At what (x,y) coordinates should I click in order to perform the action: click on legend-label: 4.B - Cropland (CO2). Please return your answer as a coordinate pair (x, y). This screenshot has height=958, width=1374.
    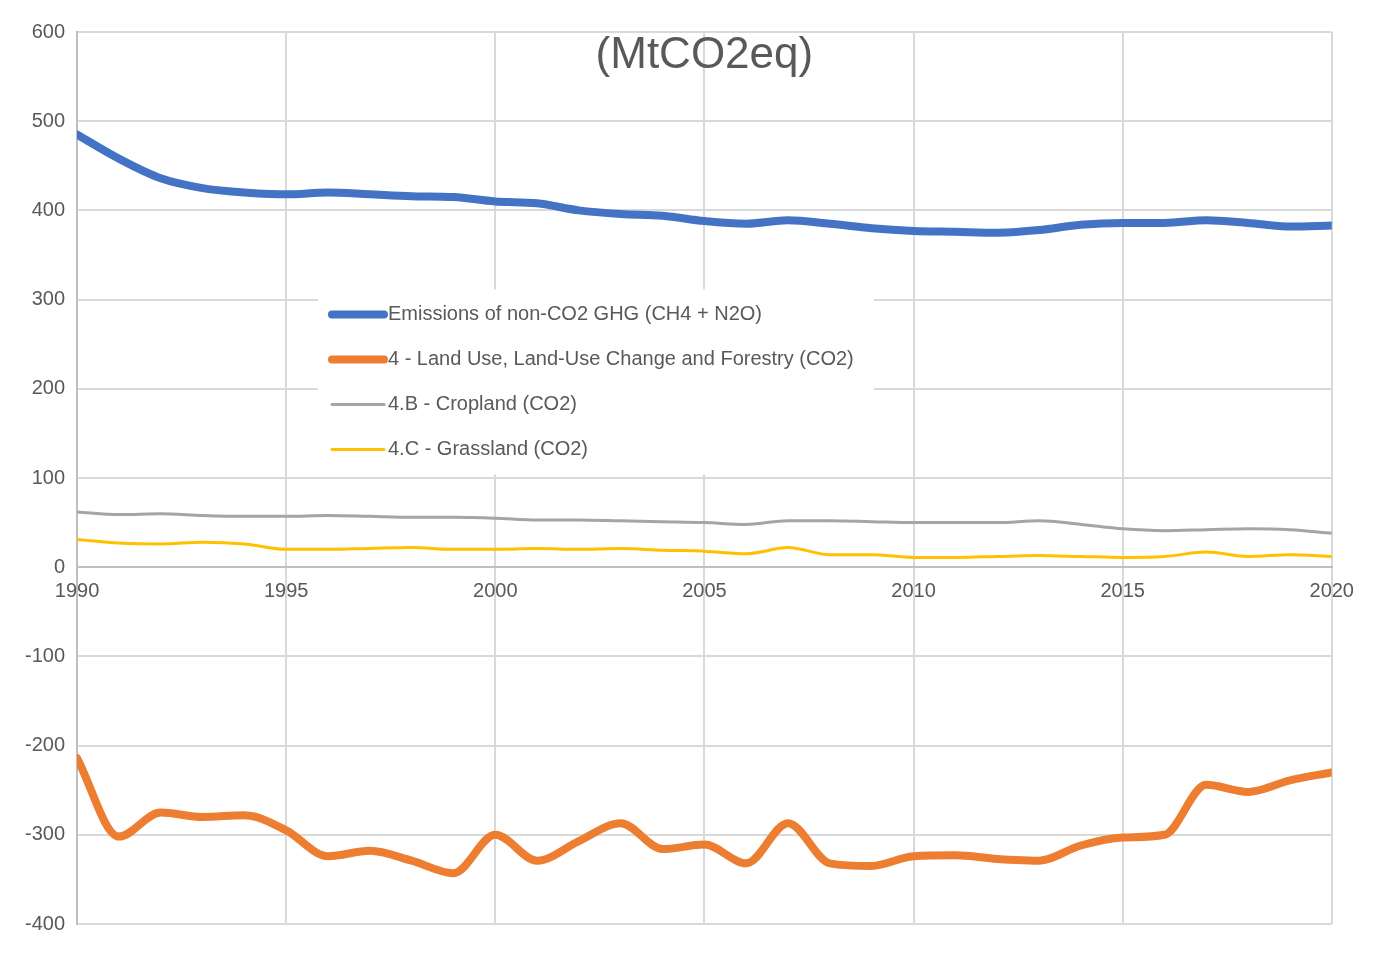
    Looking at the image, I should click on (482, 403).